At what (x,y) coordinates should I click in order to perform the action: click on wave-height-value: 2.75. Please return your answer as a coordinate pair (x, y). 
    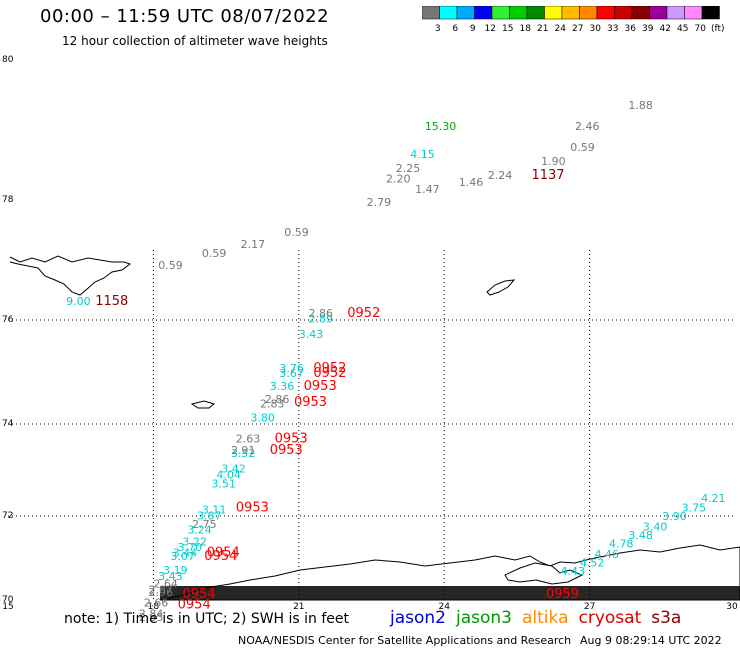
    Looking at the image, I should click on (204, 524).